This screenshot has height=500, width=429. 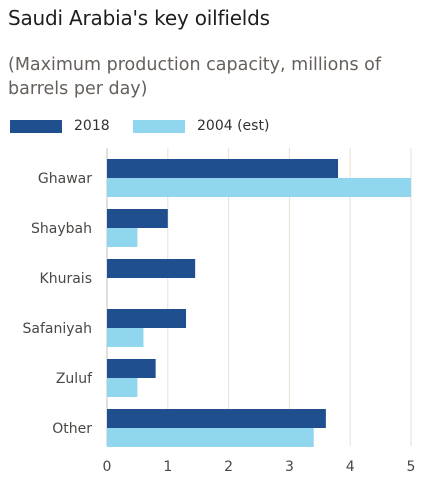 What do you see at coordinates (159, 126) in the screenshot?
I see `legend-swatch-2004` at bounding box center [159, 126].